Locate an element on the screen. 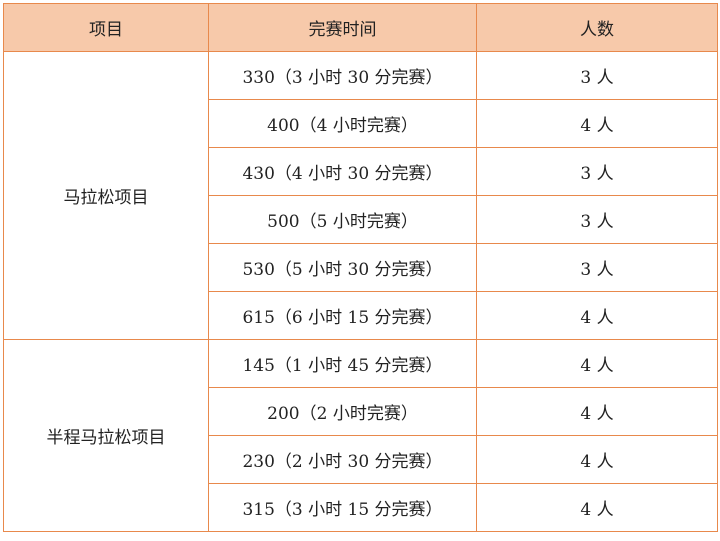 This screenshot has width=720, height=541. event-name-cell: 半程马拉松项目 is located at coordinates (106, 435).